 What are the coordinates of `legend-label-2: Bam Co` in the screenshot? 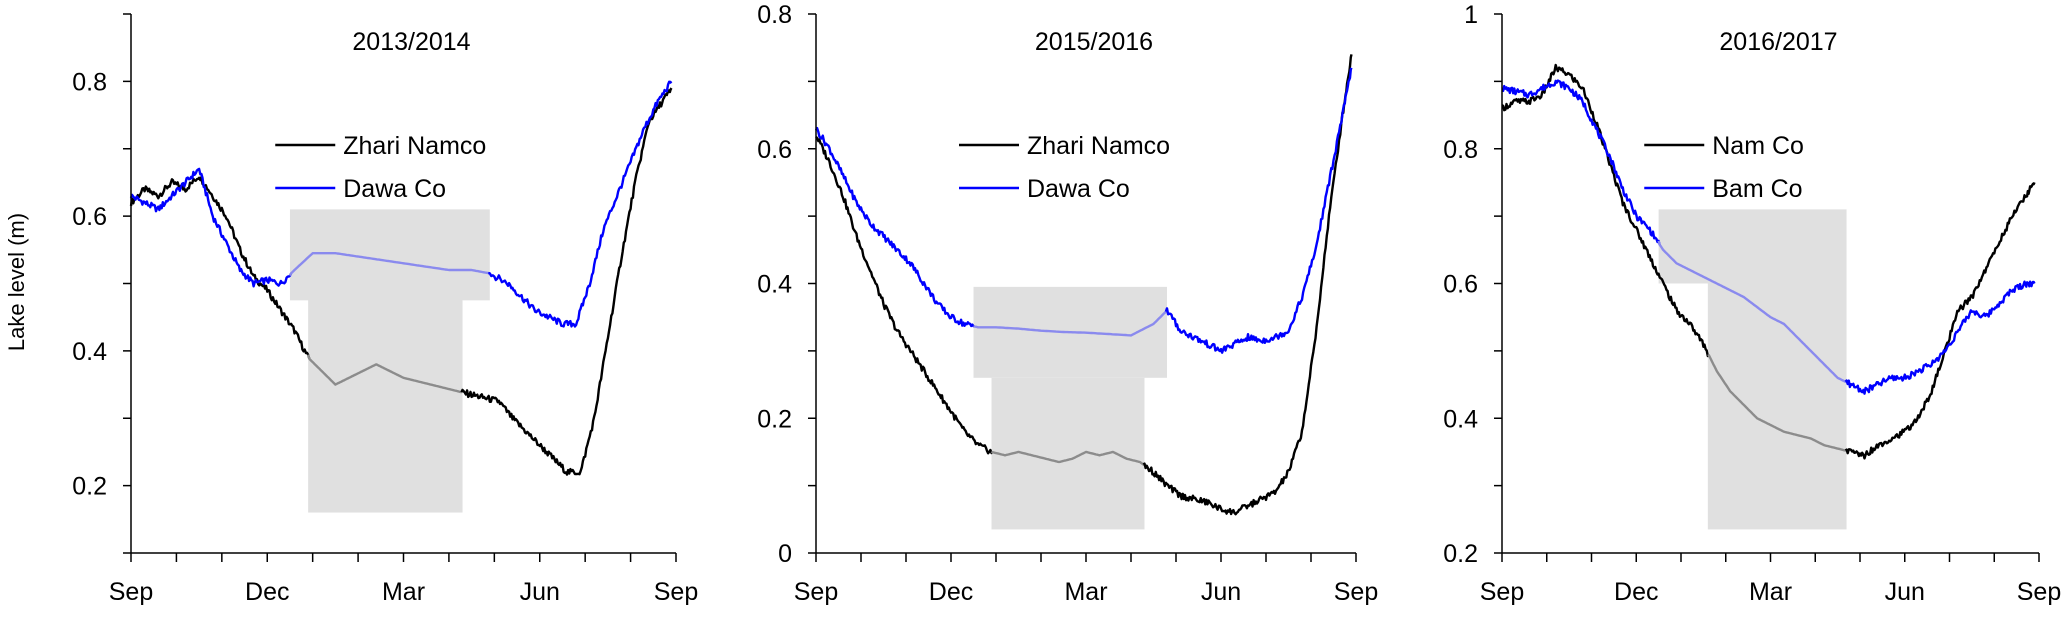 It's located at (1757, 189).